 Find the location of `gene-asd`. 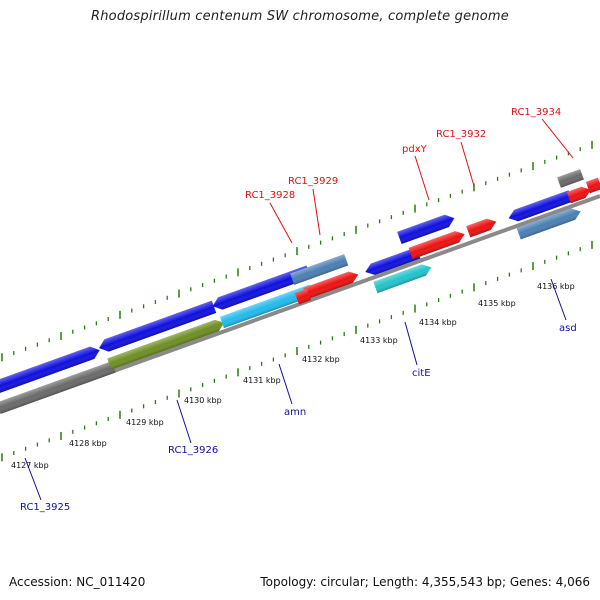

gene-asd is located at coordinates (549, 223).